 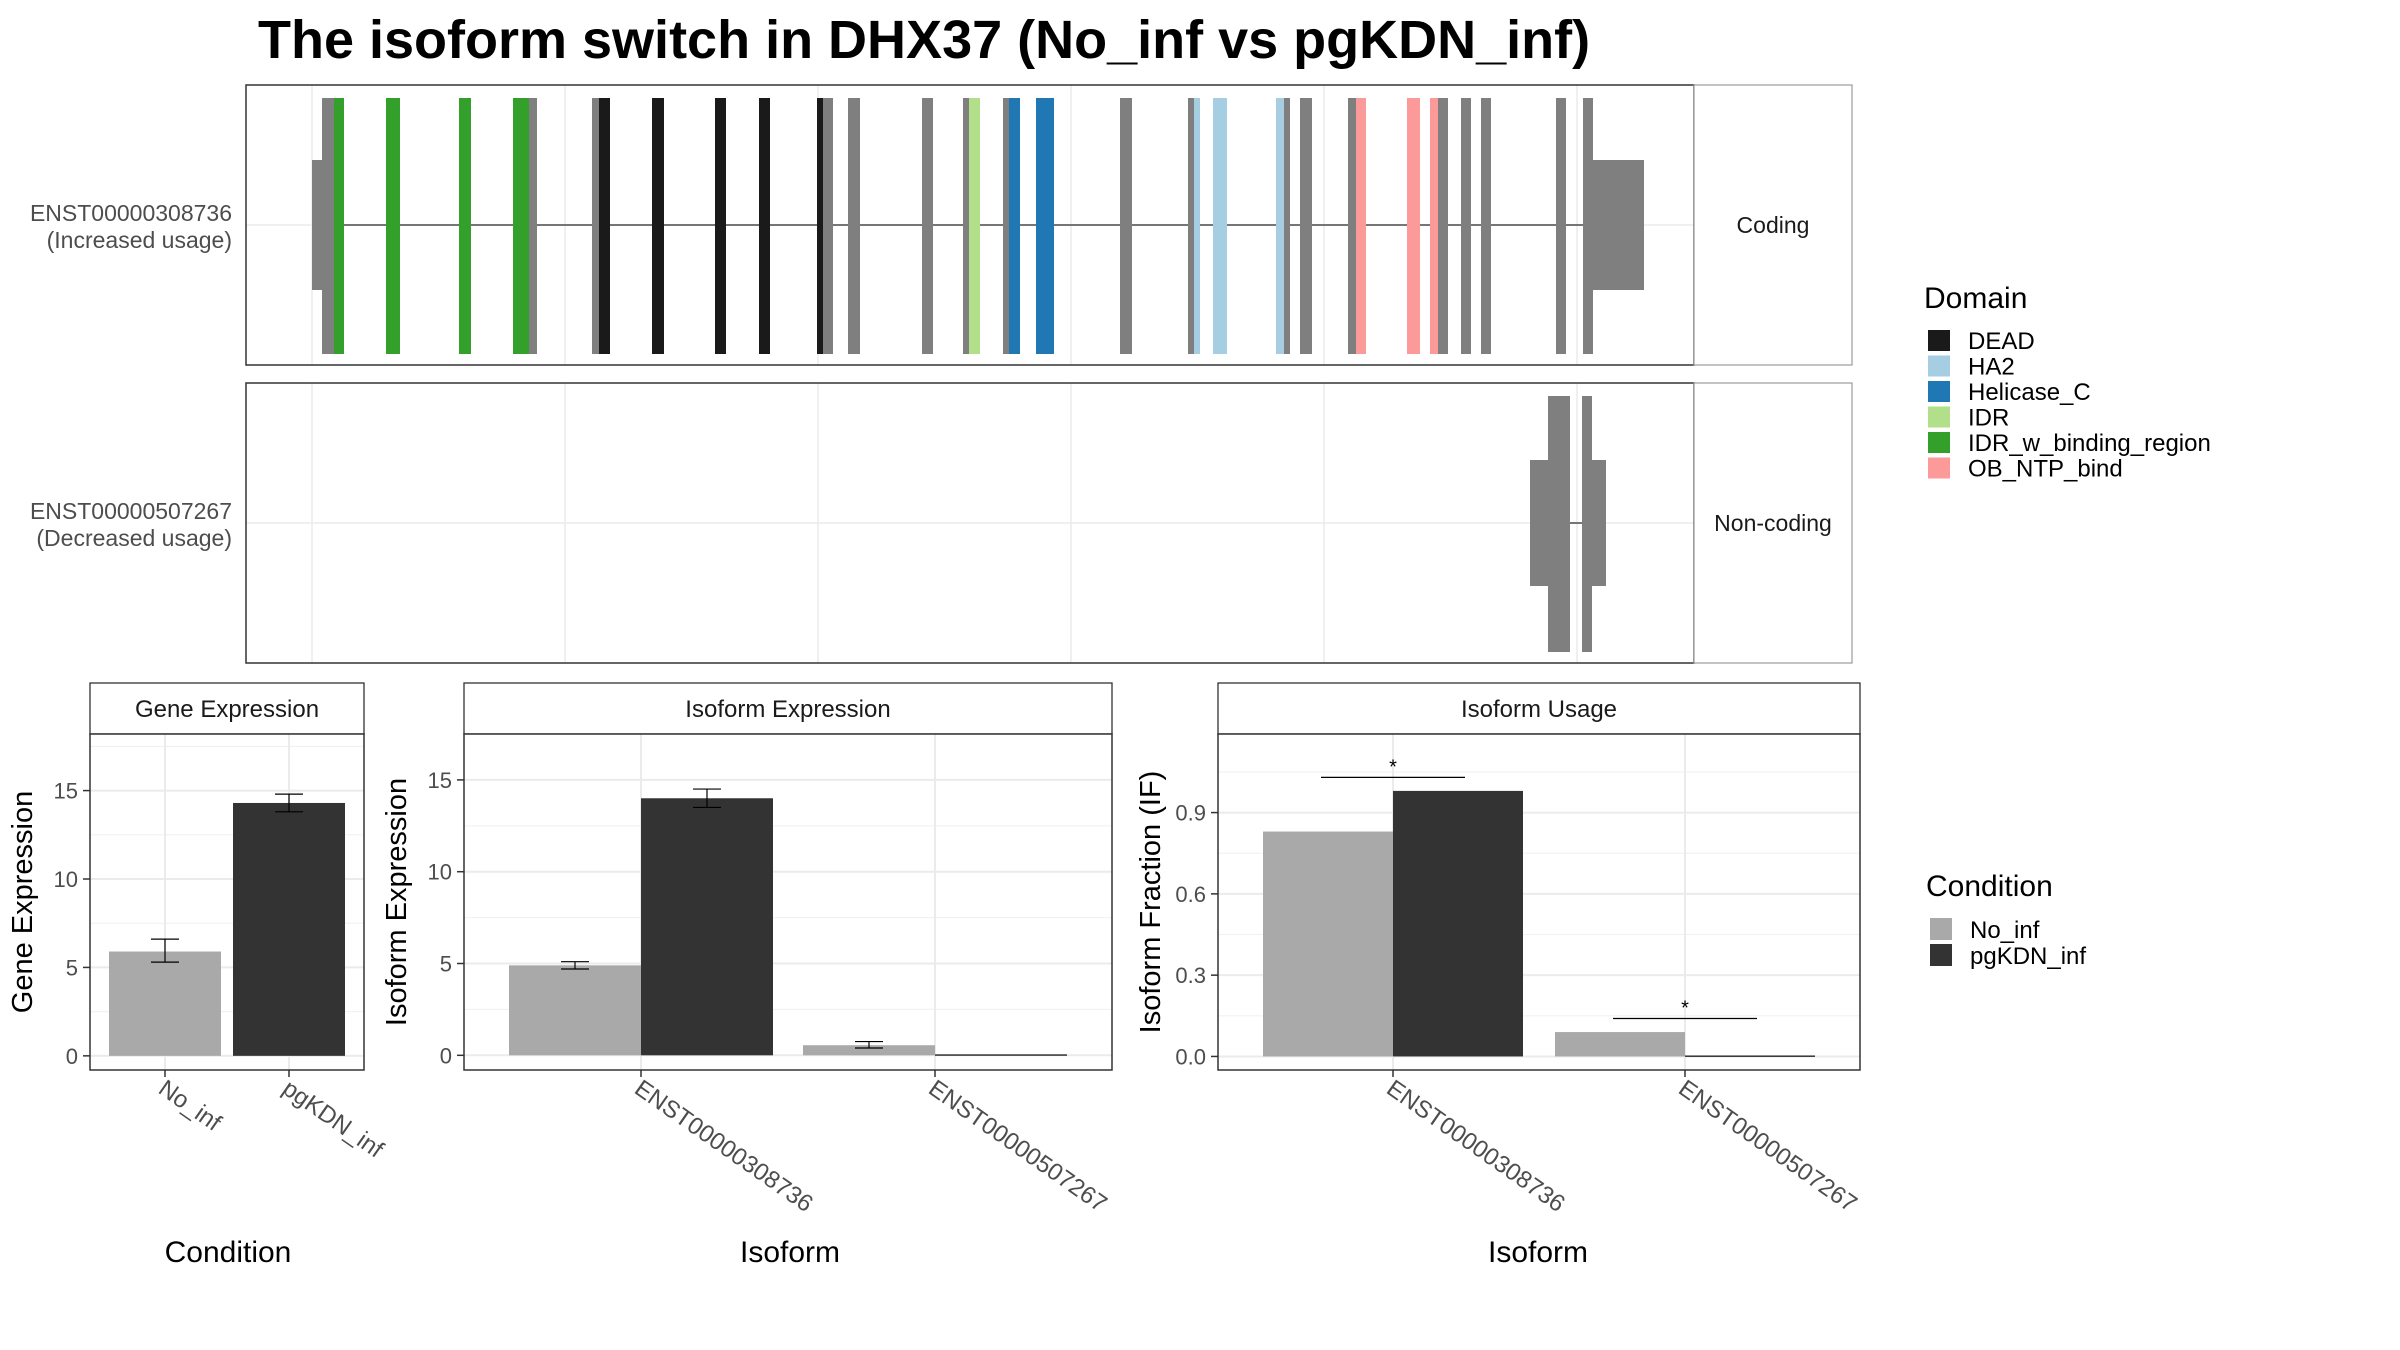 I want to click on domain-feature-idr, so click(x=974, y=226).